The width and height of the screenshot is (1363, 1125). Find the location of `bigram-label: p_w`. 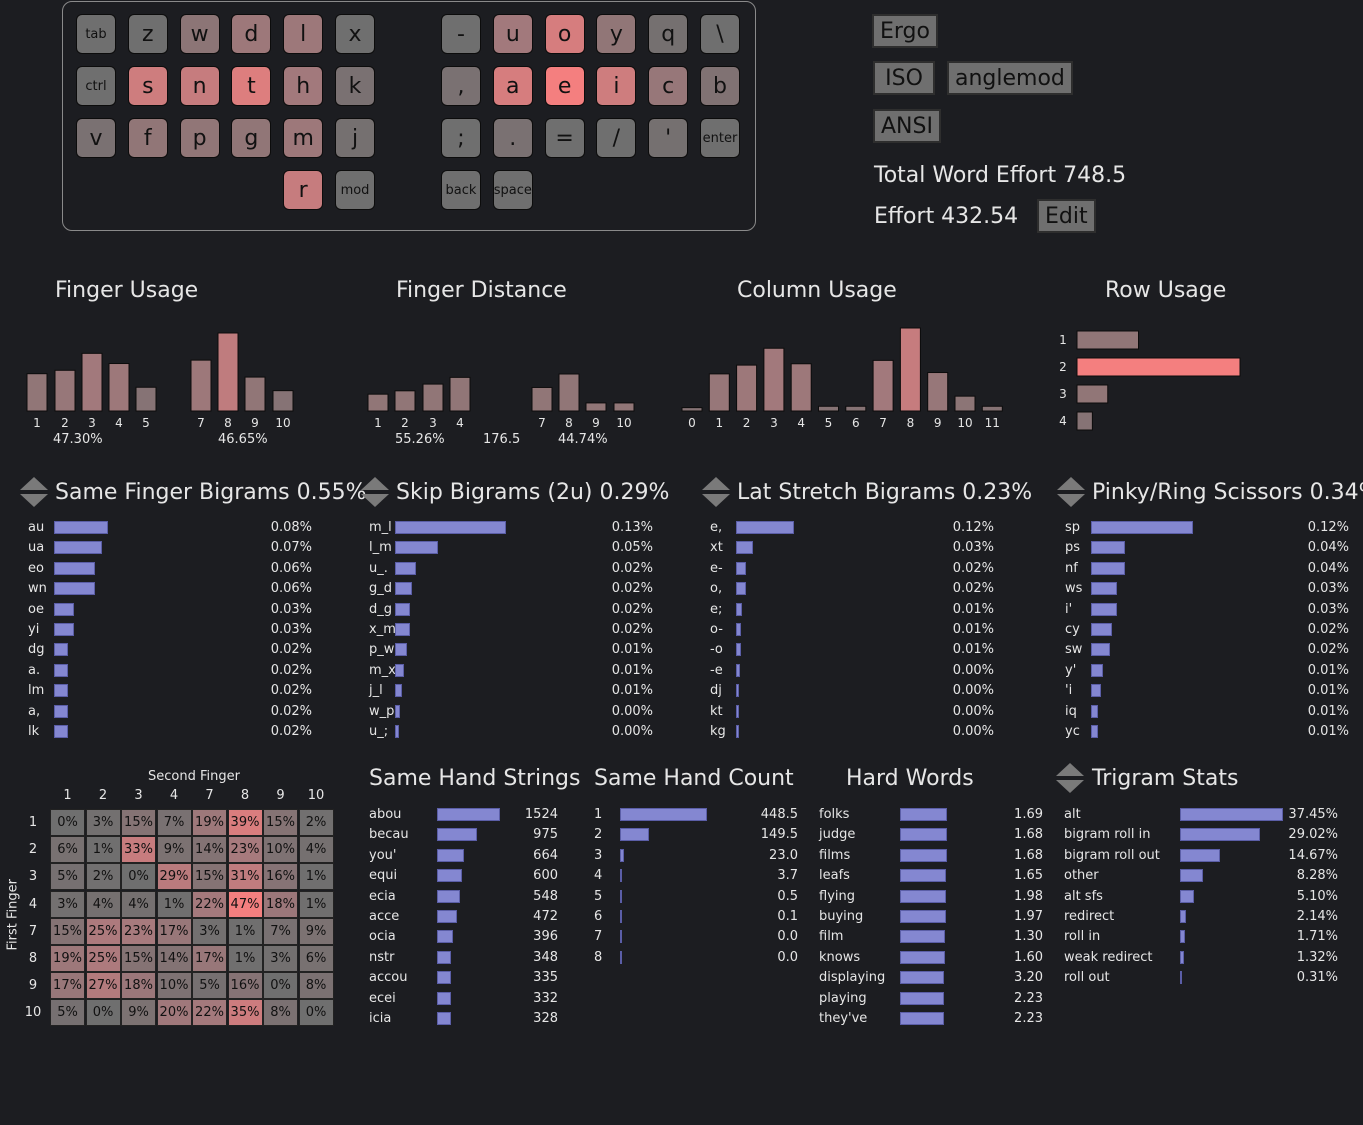

bigram-label: p_w is located at coordinates (382, 650).